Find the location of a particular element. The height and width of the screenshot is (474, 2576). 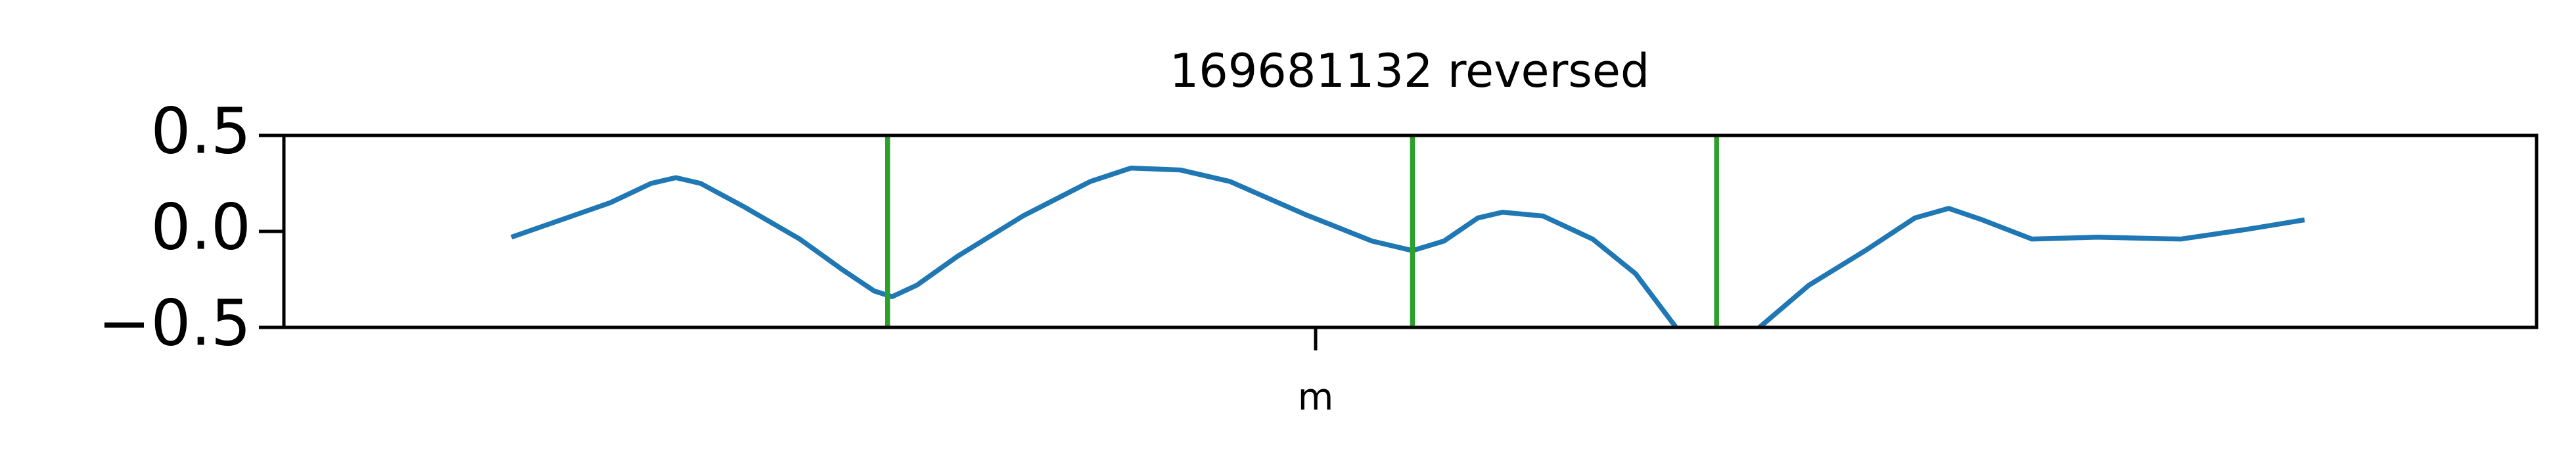

x-tick-label: m is located at coordinates (1316, 397).